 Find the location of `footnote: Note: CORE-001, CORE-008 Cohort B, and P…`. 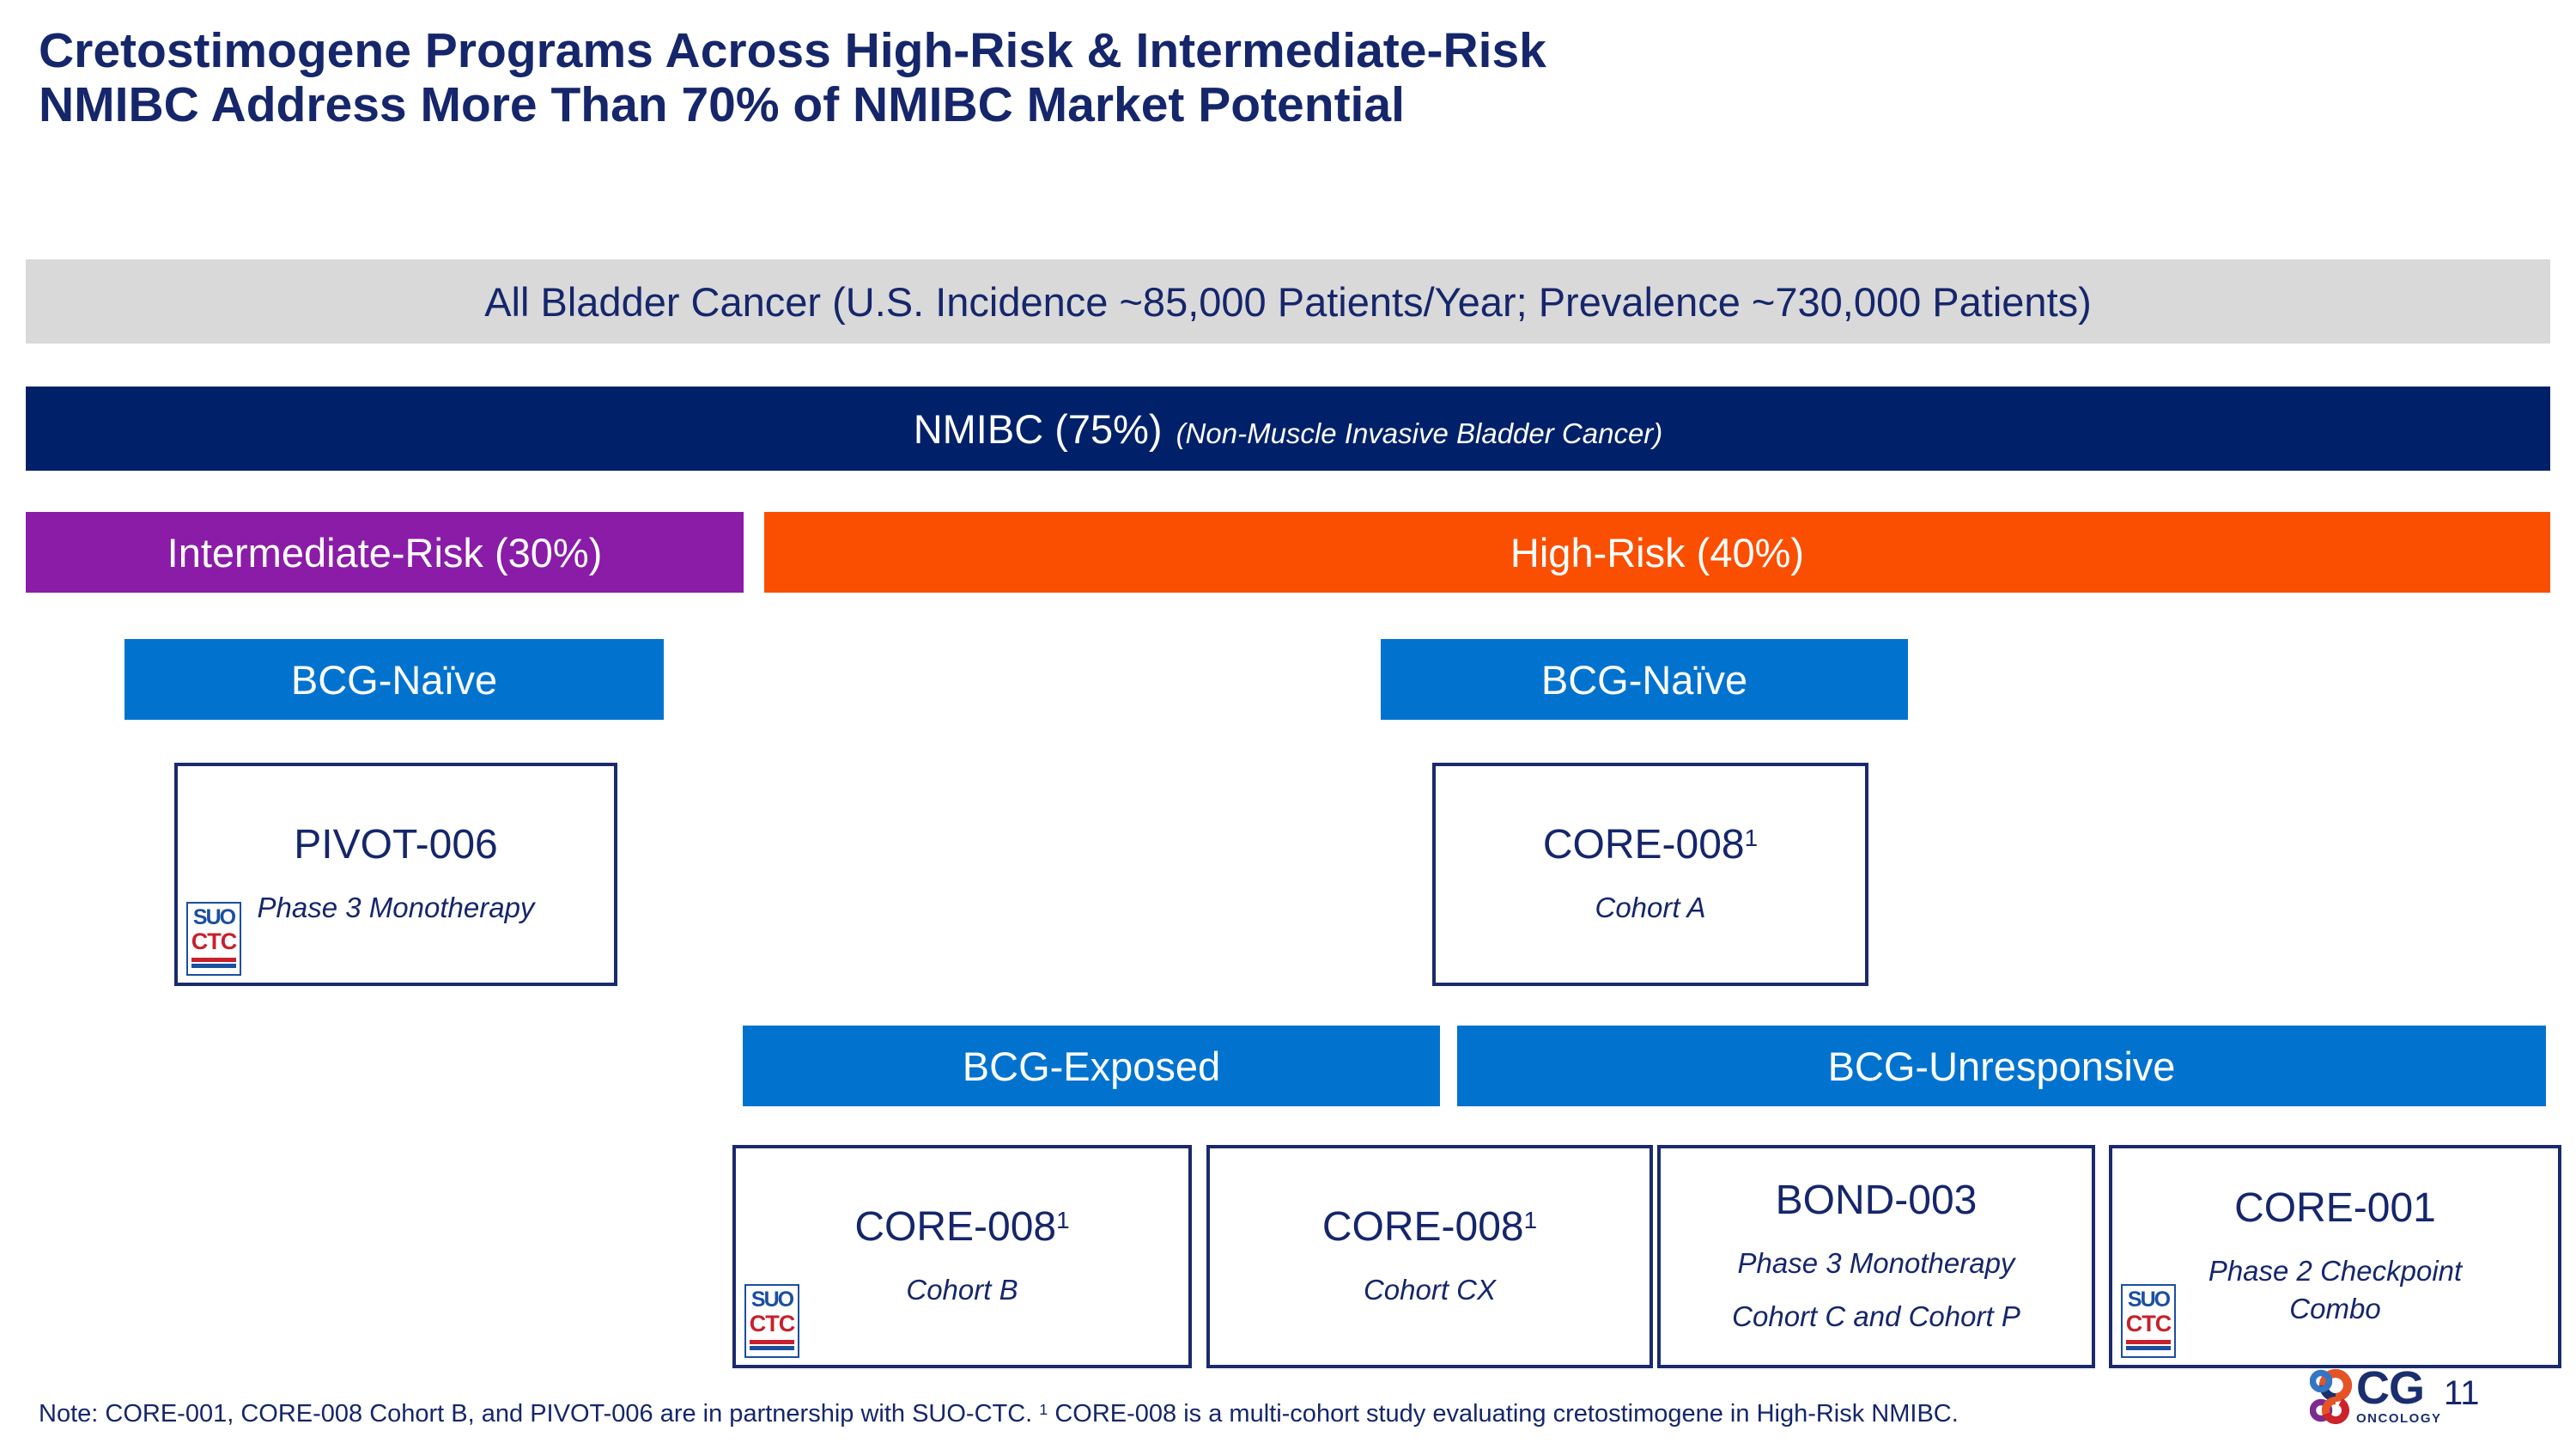

footnote: Note: CORE-001, CORE-008 Cohort B, and P… is located at coordinates (999, 1414).